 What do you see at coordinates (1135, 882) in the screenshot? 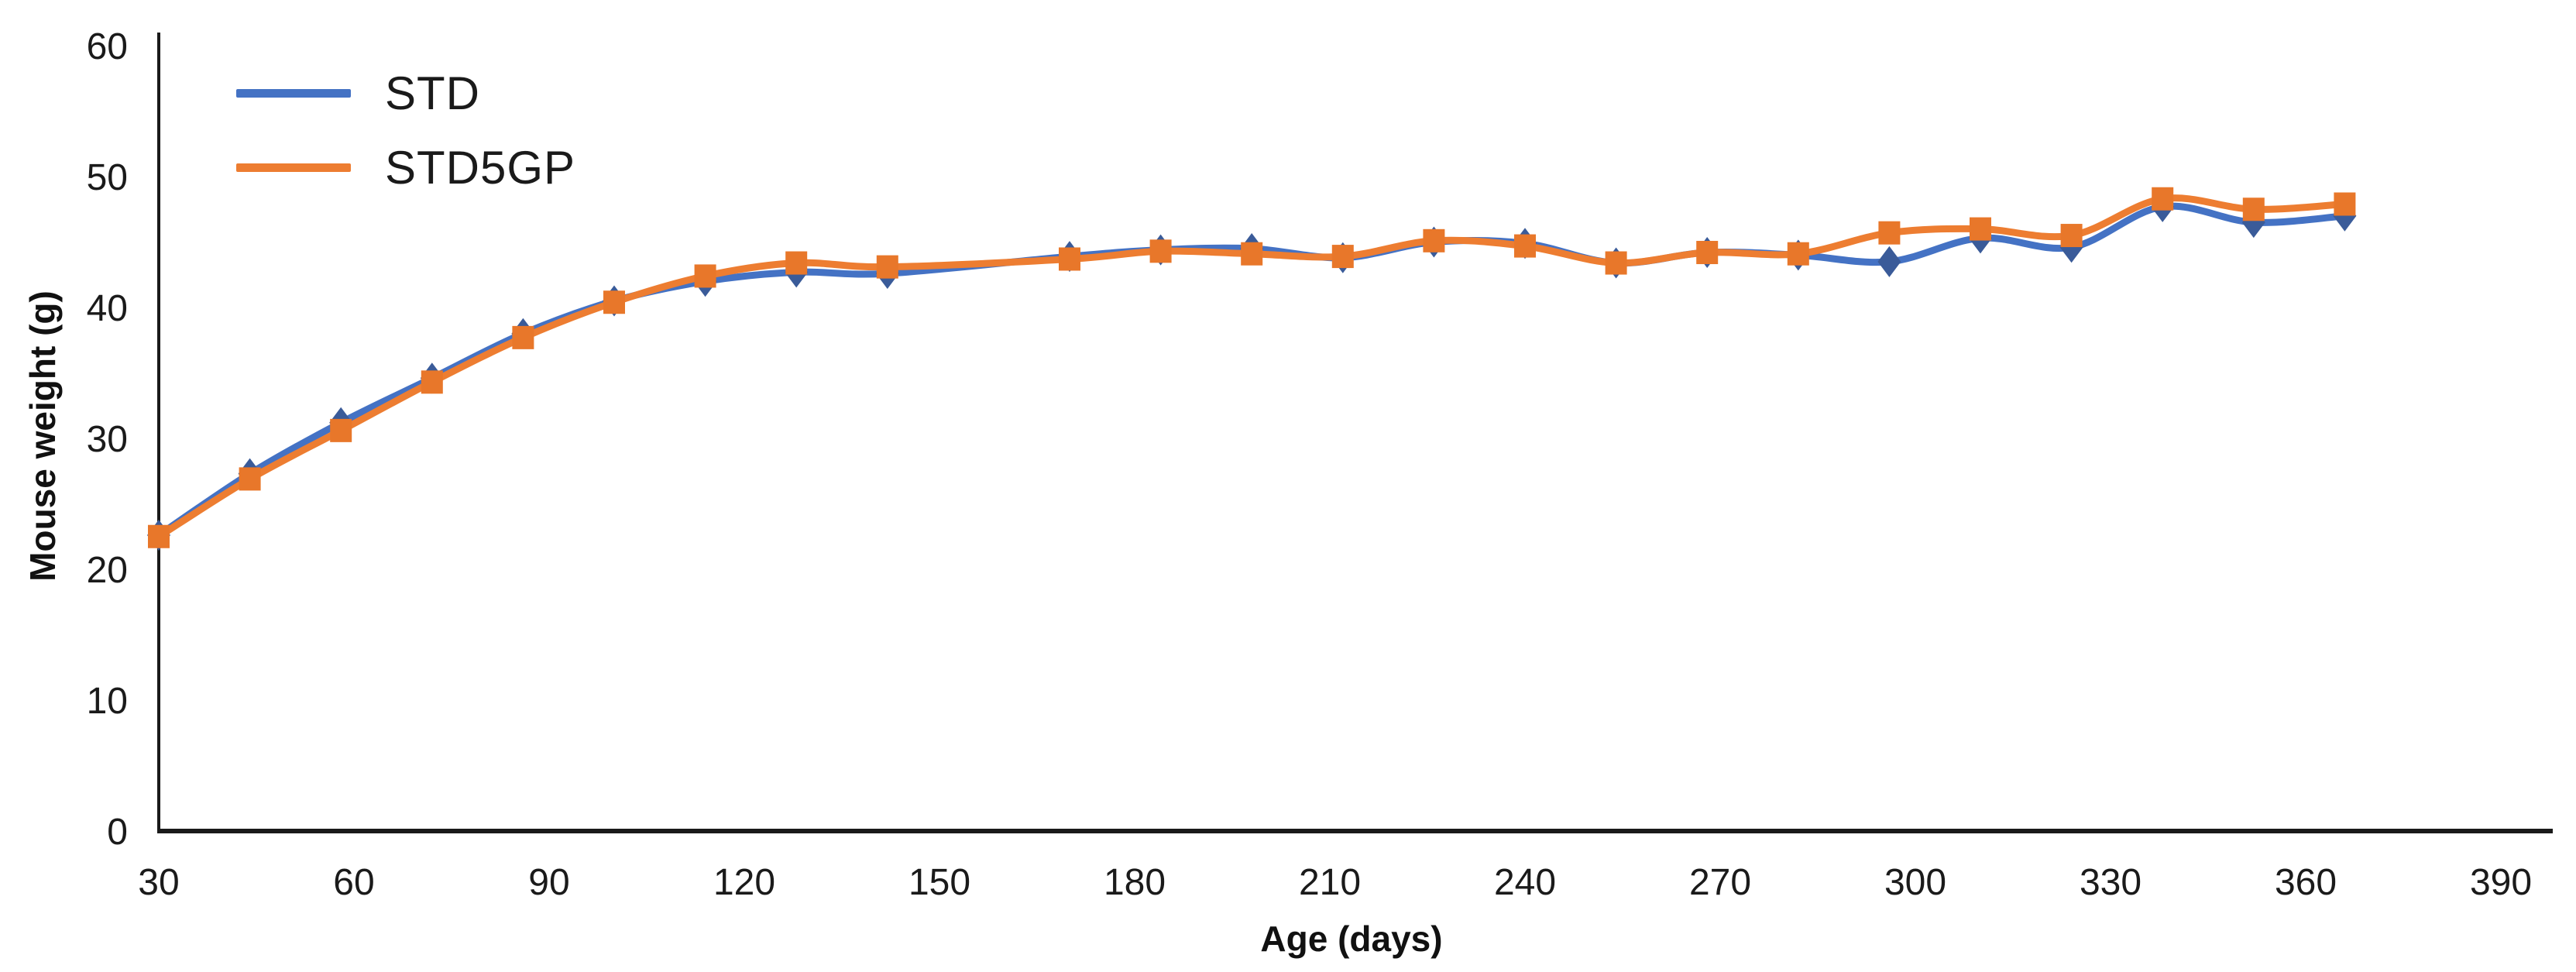
I see `x-tick-label: 180` at bounding box center [1135, 882].